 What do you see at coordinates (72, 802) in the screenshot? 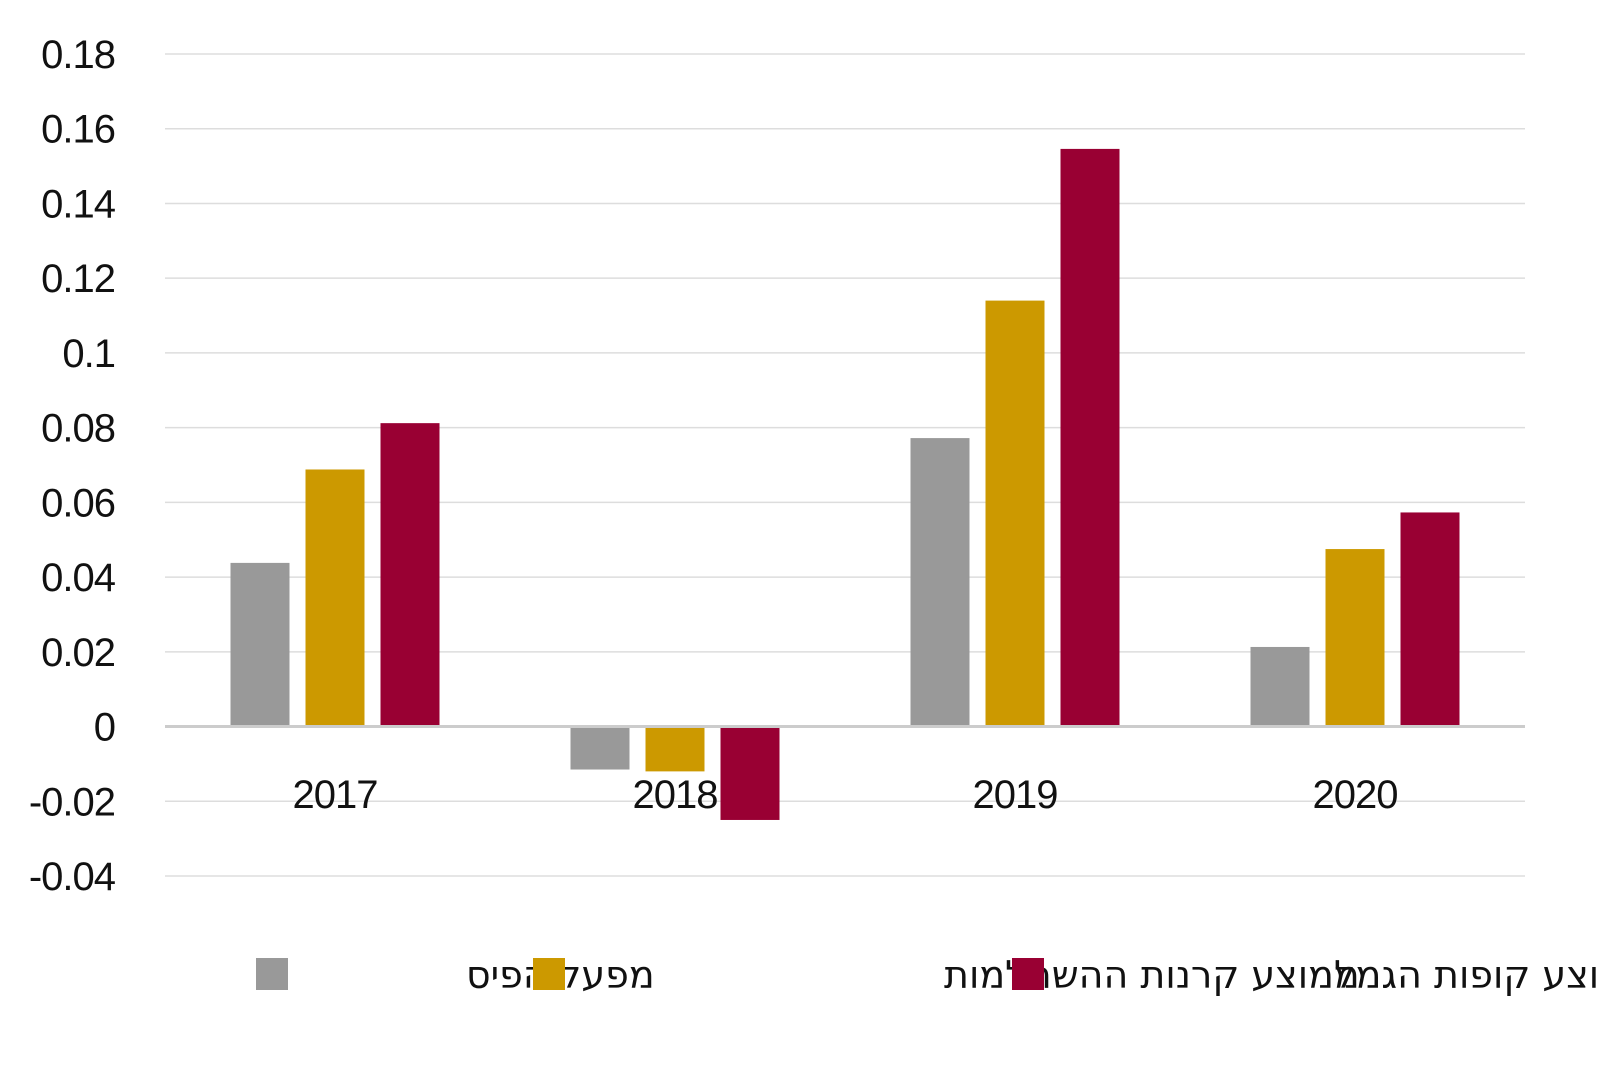
I see `y-tick-label: -0.02` at bounding box center [72, 802].